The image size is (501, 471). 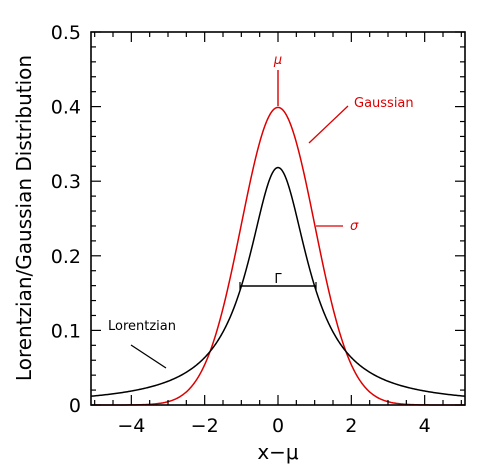 What do you see at coordinates (277, 60) in the screenshot?
I see `mu-annotation: μ` at bounding box center [277, 60].